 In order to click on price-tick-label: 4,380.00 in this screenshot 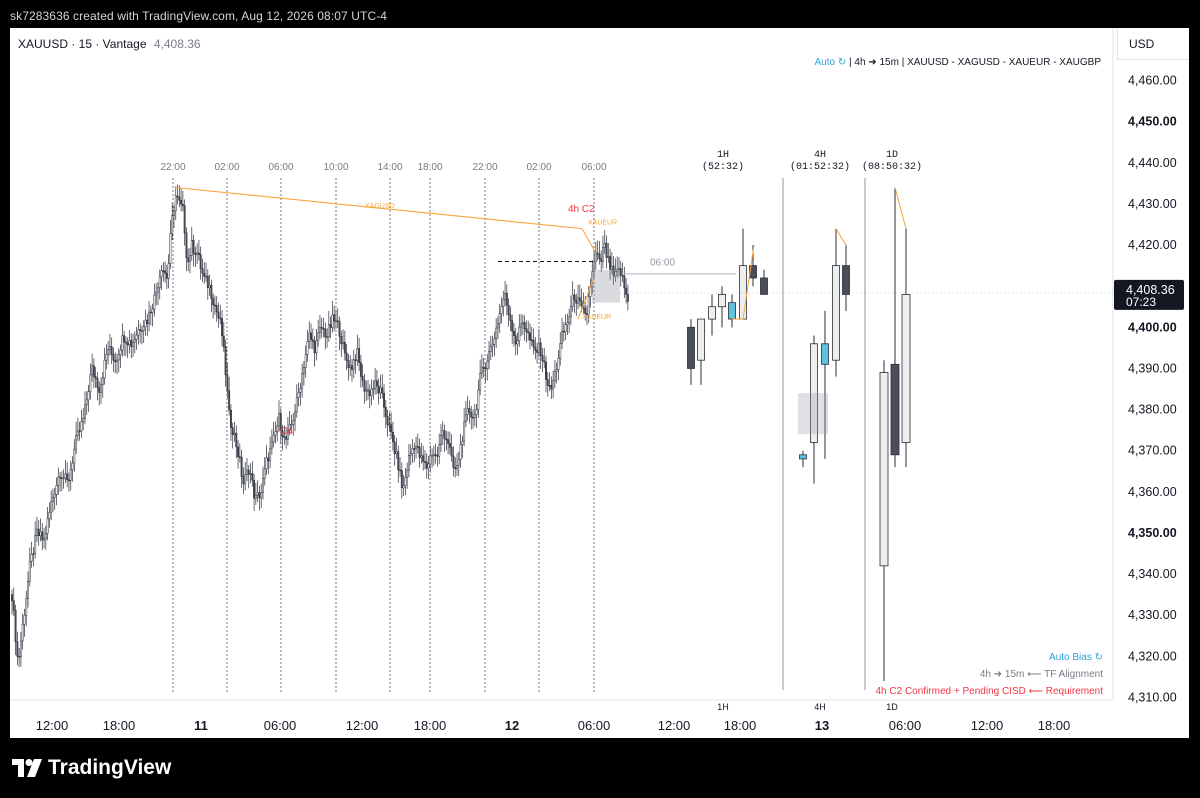, I will do `click(1152, 410)`.